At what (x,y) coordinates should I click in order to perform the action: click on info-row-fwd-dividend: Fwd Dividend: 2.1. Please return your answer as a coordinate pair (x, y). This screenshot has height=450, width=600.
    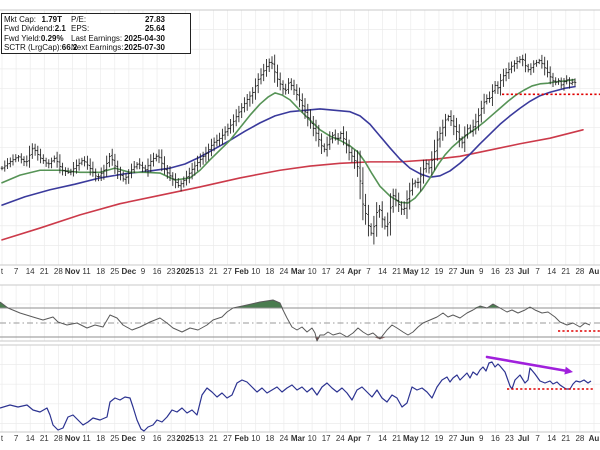
    Looking at the image, I should click on (35, 29).